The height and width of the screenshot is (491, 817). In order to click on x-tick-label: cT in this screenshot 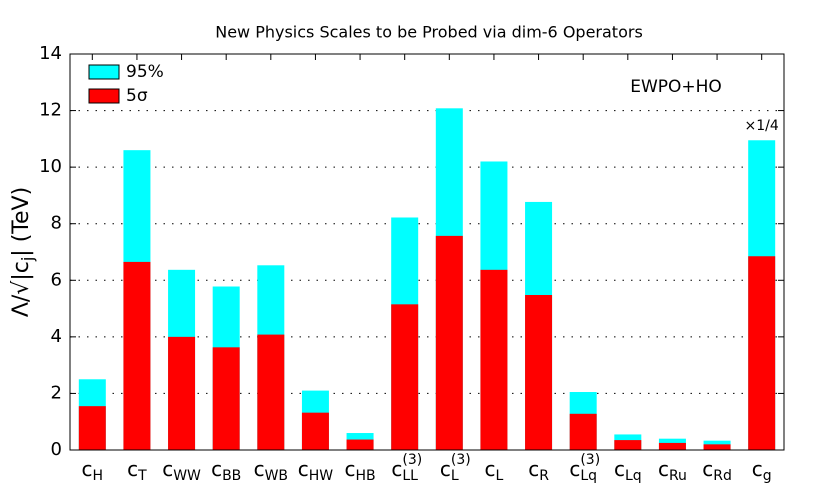, I will do `click(137, 471)`.